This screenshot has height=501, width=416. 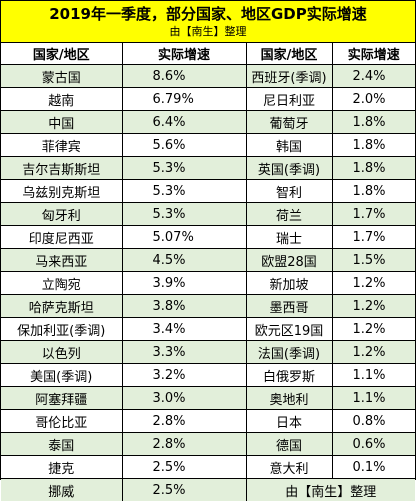 I want to click on rate-cell: 6.79%, so click(x=184, y=99).